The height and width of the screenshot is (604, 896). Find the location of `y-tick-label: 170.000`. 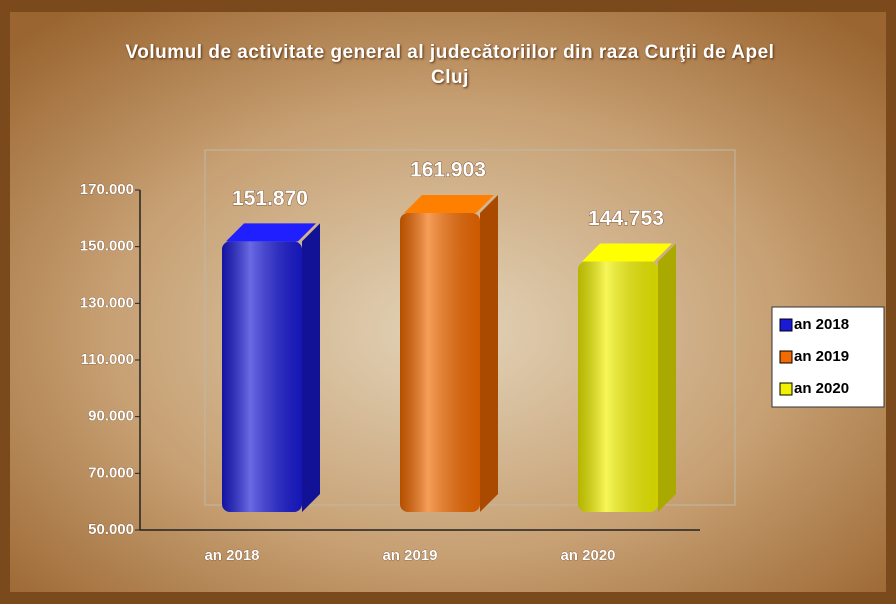

y-tick-label: 170.000 is located at coordinates (107, 189).